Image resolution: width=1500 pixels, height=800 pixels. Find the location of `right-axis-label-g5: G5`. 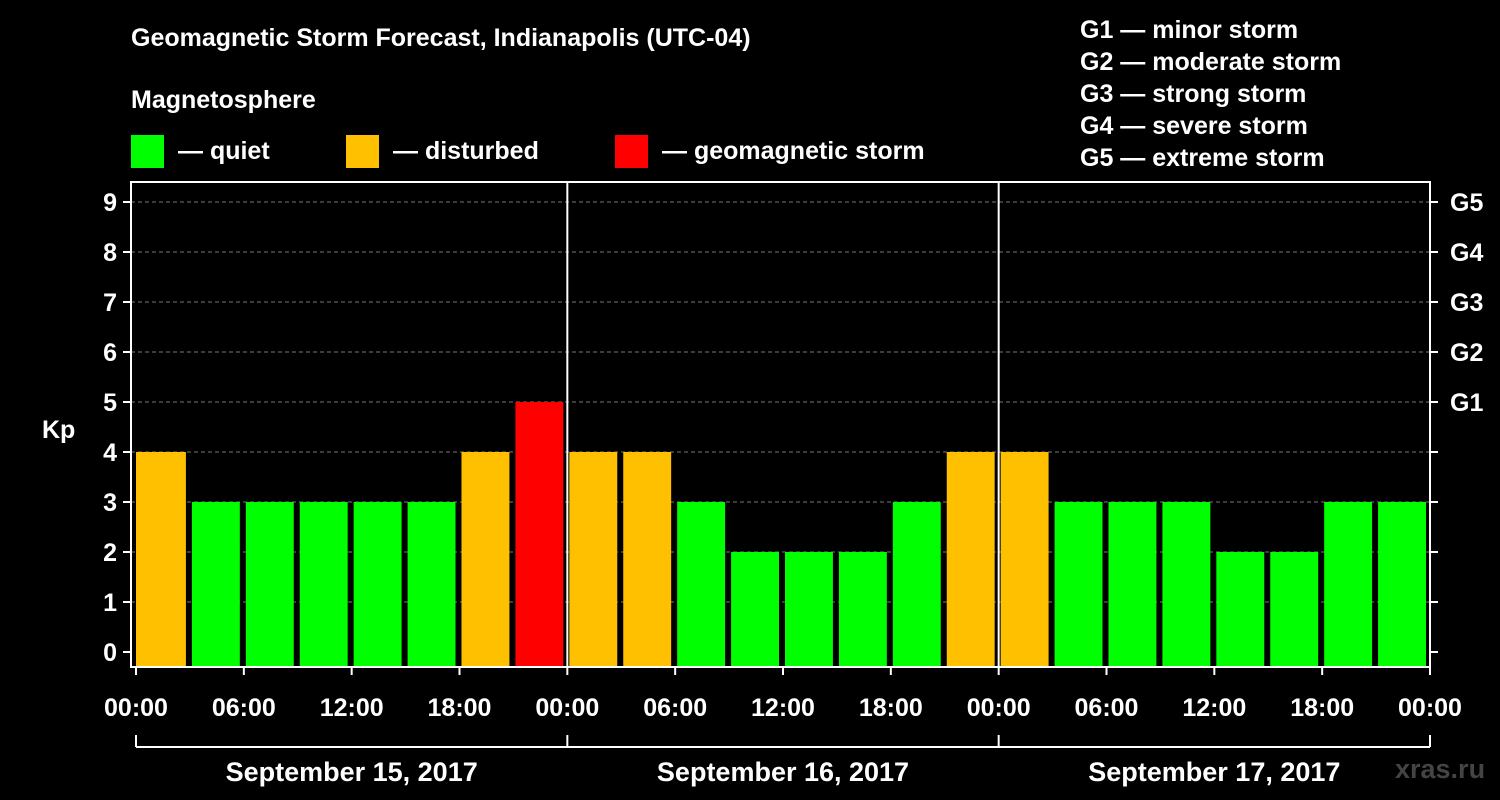

right-axis-label-g5: G5 is located at coordinates (1466, 203).